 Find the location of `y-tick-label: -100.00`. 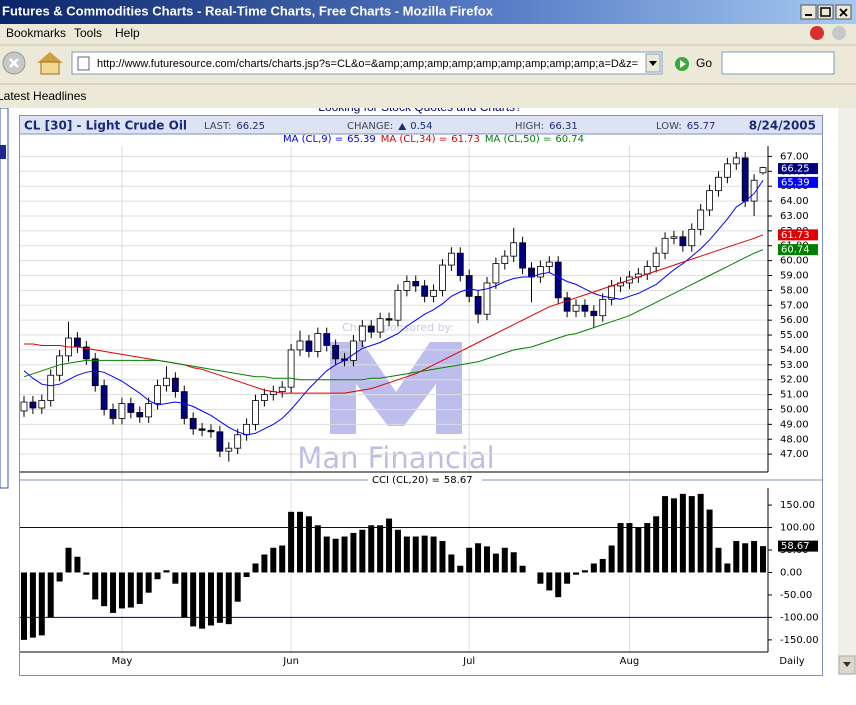

y-tick-label: -100.00 is located at coordinates (799, 617).